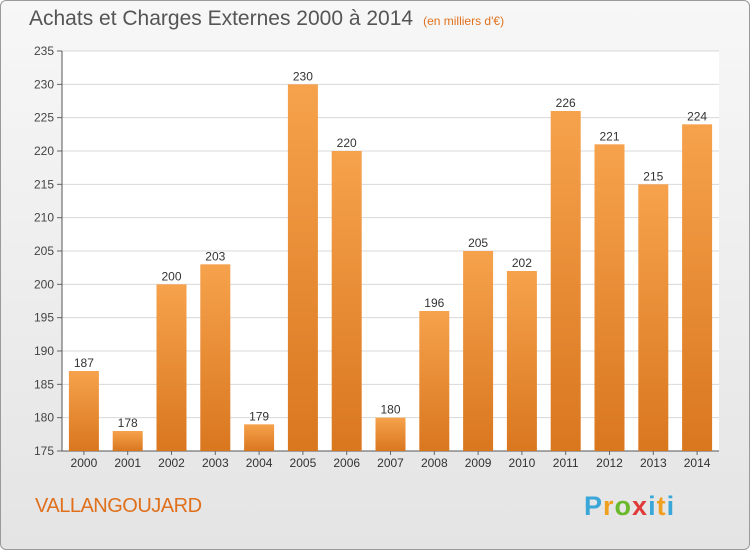 This screenshot has width=750, height=550. I want to click on y-tick-label: 200, so click(44, 284).